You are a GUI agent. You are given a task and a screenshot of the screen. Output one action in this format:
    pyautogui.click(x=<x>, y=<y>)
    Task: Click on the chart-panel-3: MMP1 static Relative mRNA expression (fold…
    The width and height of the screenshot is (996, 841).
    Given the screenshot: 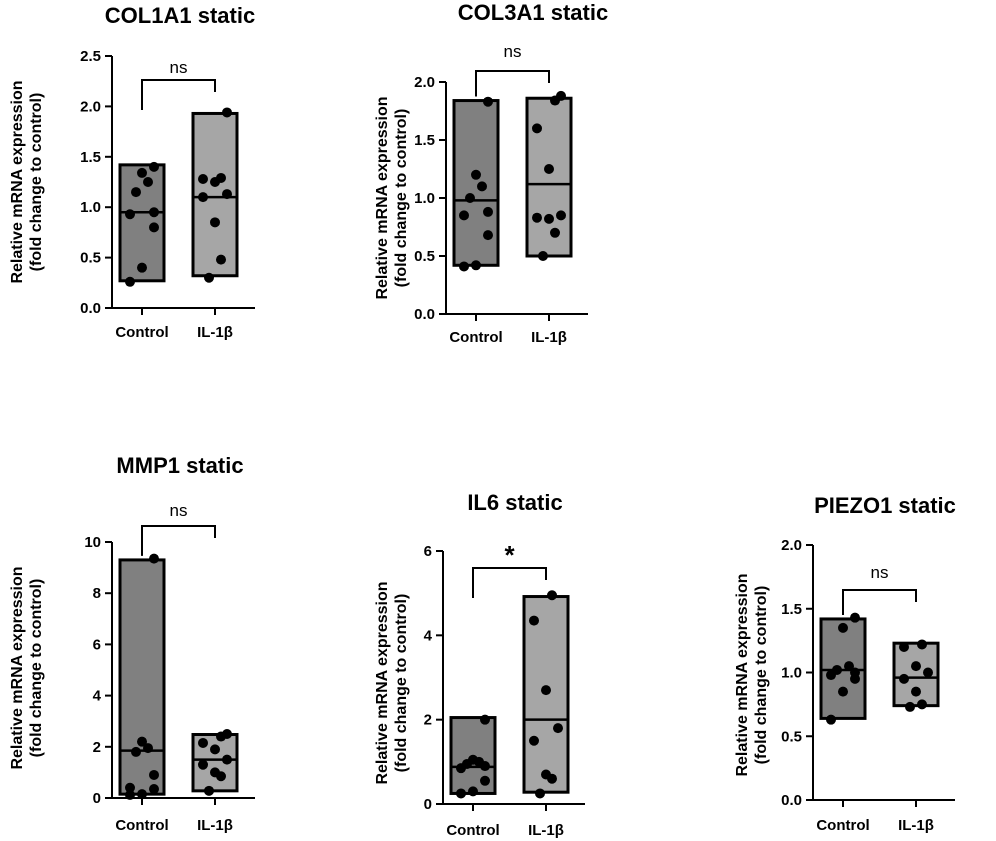 What is the action you would take?
    pyautogui.click(x=132, y=643)
    